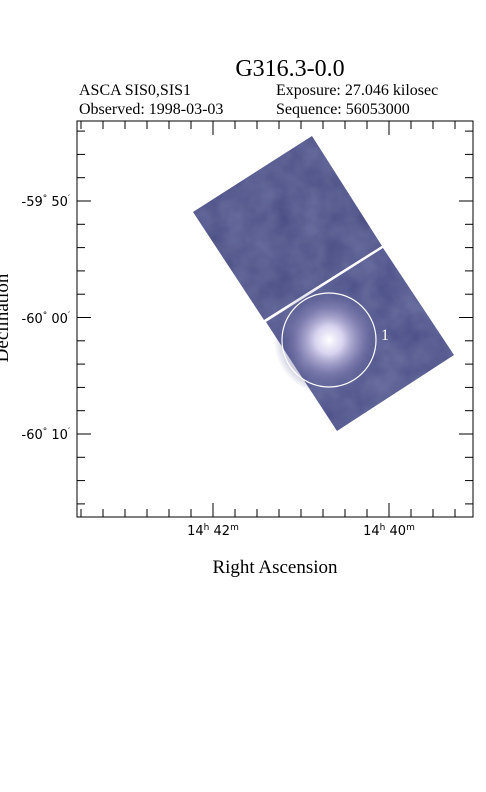  I want to click on source-glow, so click(329, 340).